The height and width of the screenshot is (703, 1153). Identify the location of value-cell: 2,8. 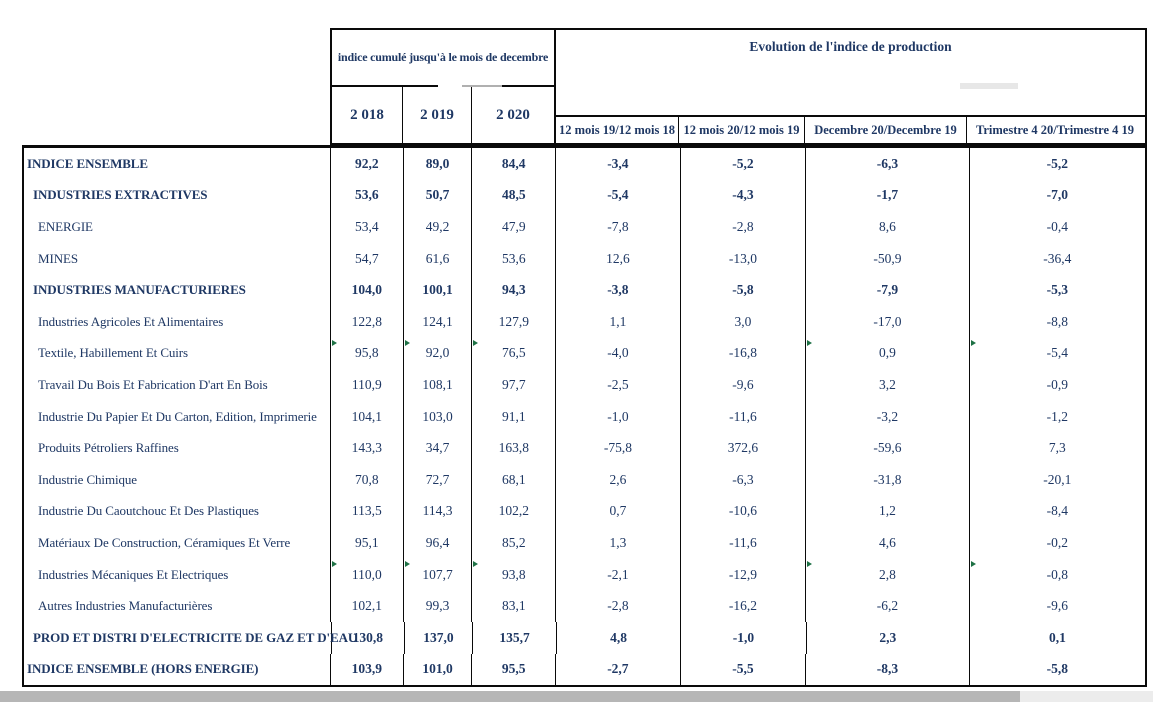
(888, 574).